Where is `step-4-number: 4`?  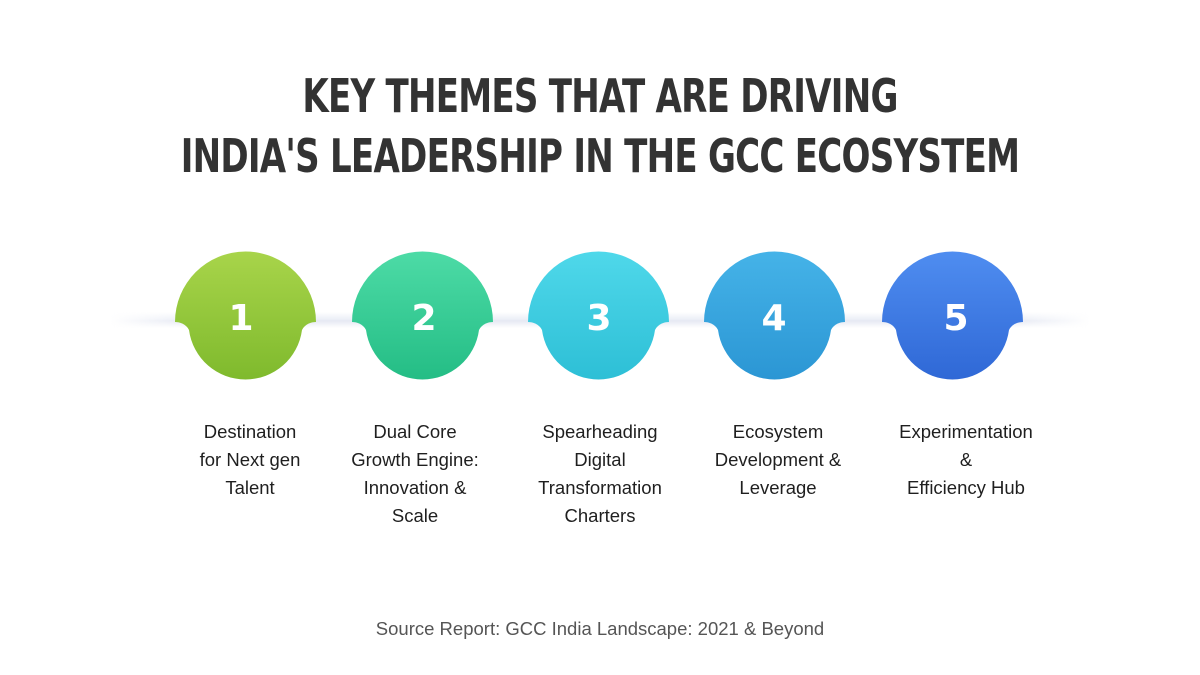
step-4-number: 4 is located at coordinates (774, 318).